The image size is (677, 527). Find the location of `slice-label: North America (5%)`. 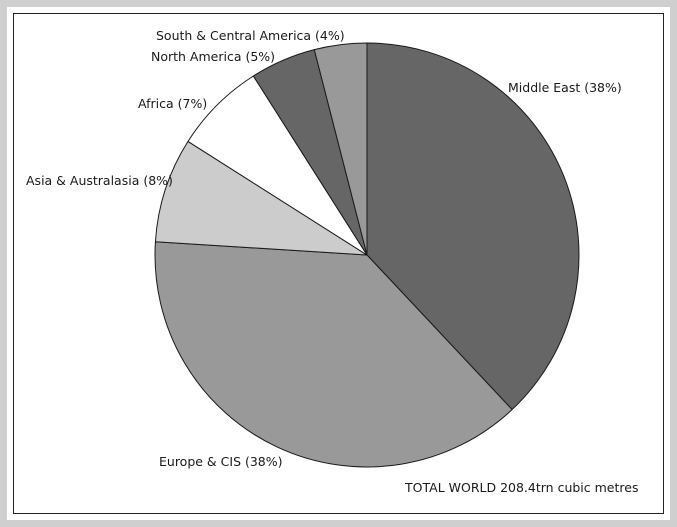

slice-label: North America (5%) is located at coordinates (213, 56).